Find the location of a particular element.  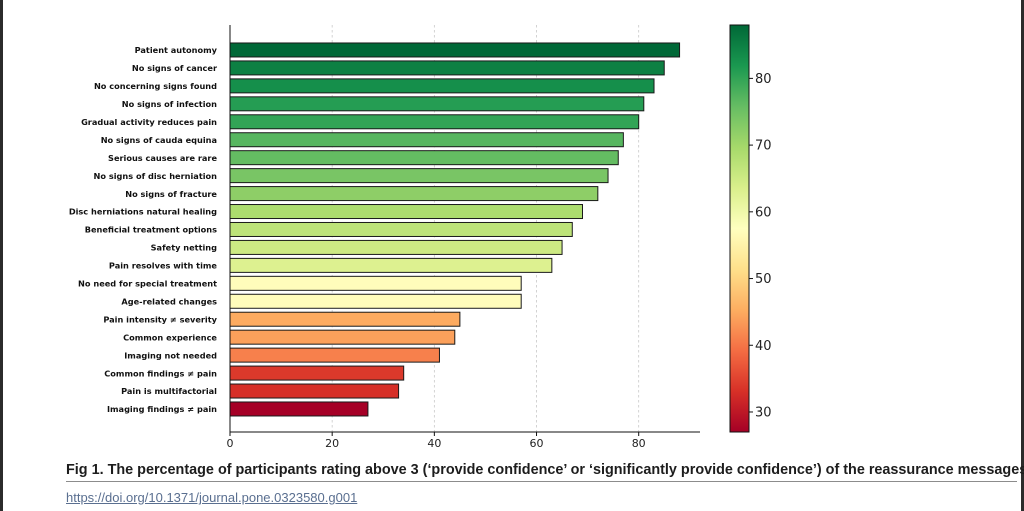

colorbar-tick-label: 80 is located at coordinates (763, 79).